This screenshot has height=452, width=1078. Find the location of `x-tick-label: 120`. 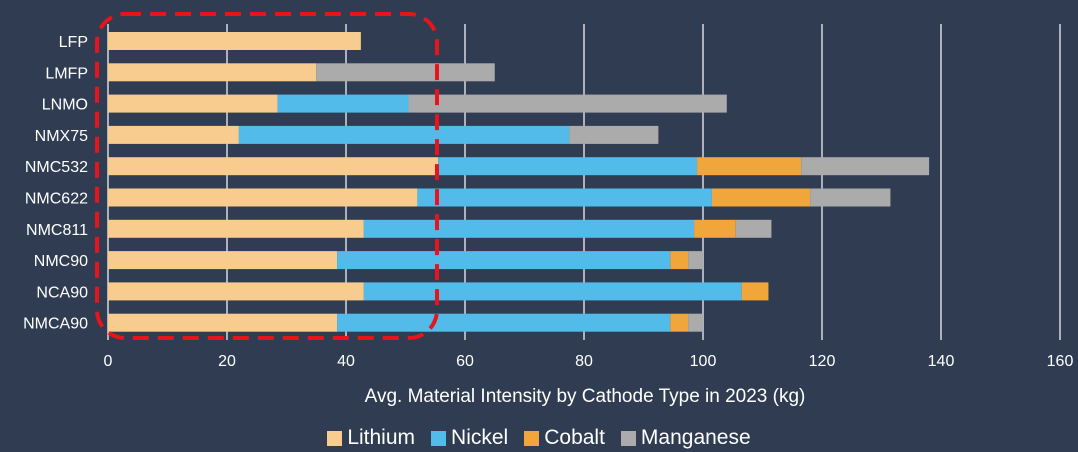

x-tick-label: 120 is located at coordinates (822, 361).